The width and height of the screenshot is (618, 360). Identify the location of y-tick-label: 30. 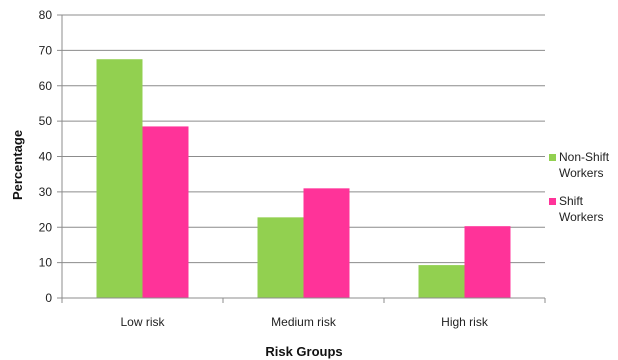
(46, 192).